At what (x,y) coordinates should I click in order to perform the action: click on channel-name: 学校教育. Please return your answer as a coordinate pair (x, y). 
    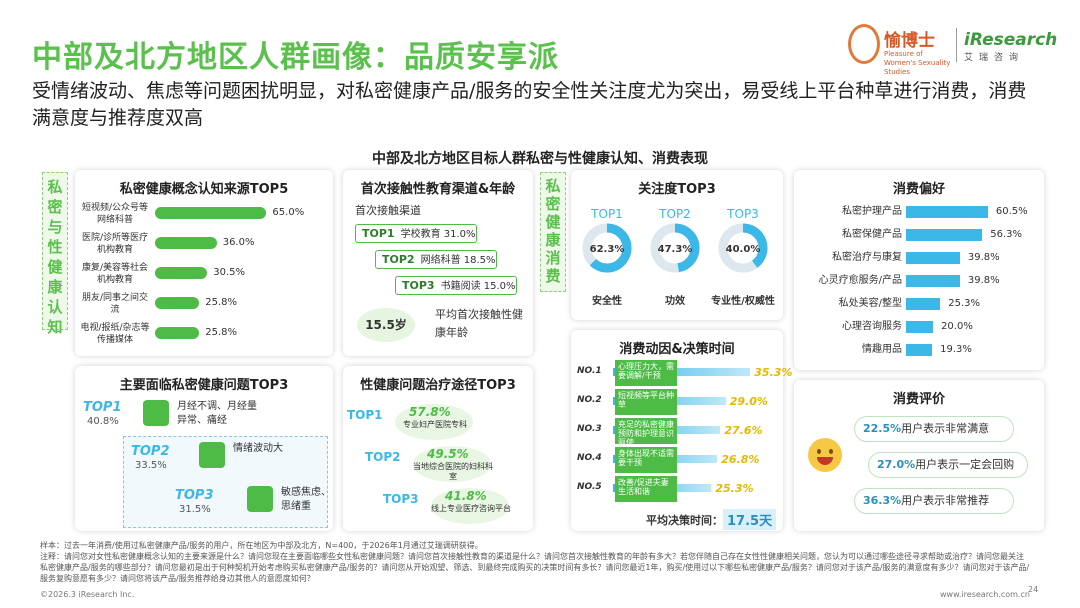
    Looking at the image, I should click on (422, 234).